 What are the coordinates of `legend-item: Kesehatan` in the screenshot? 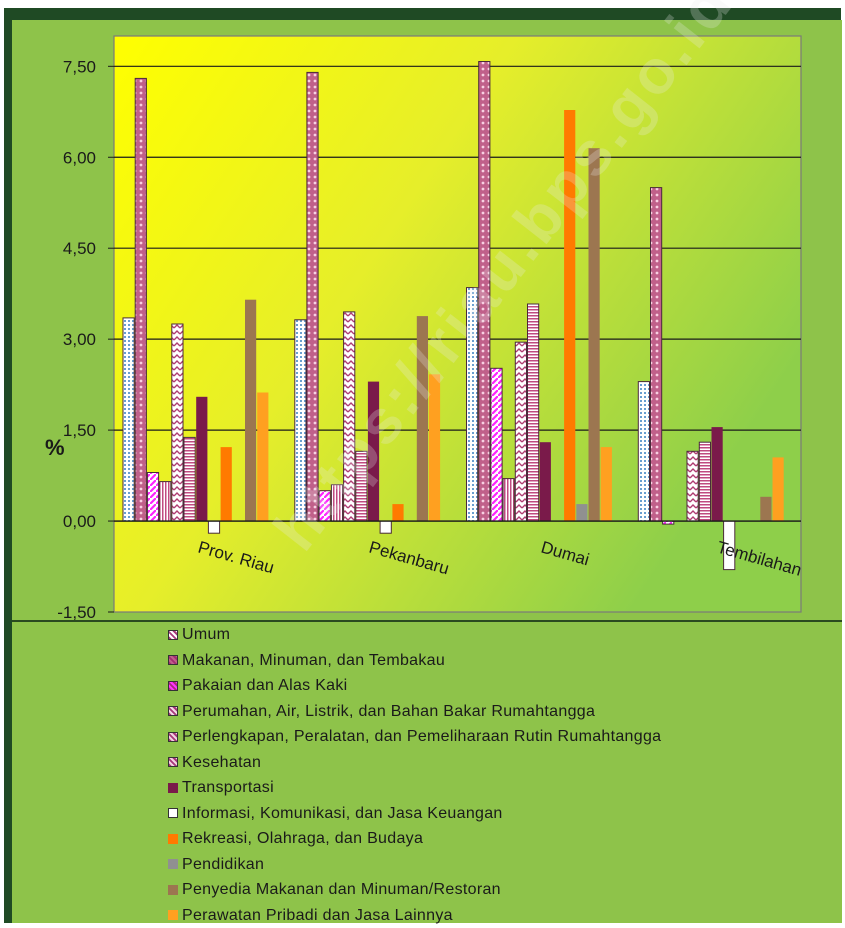 It's located at (488, 763).